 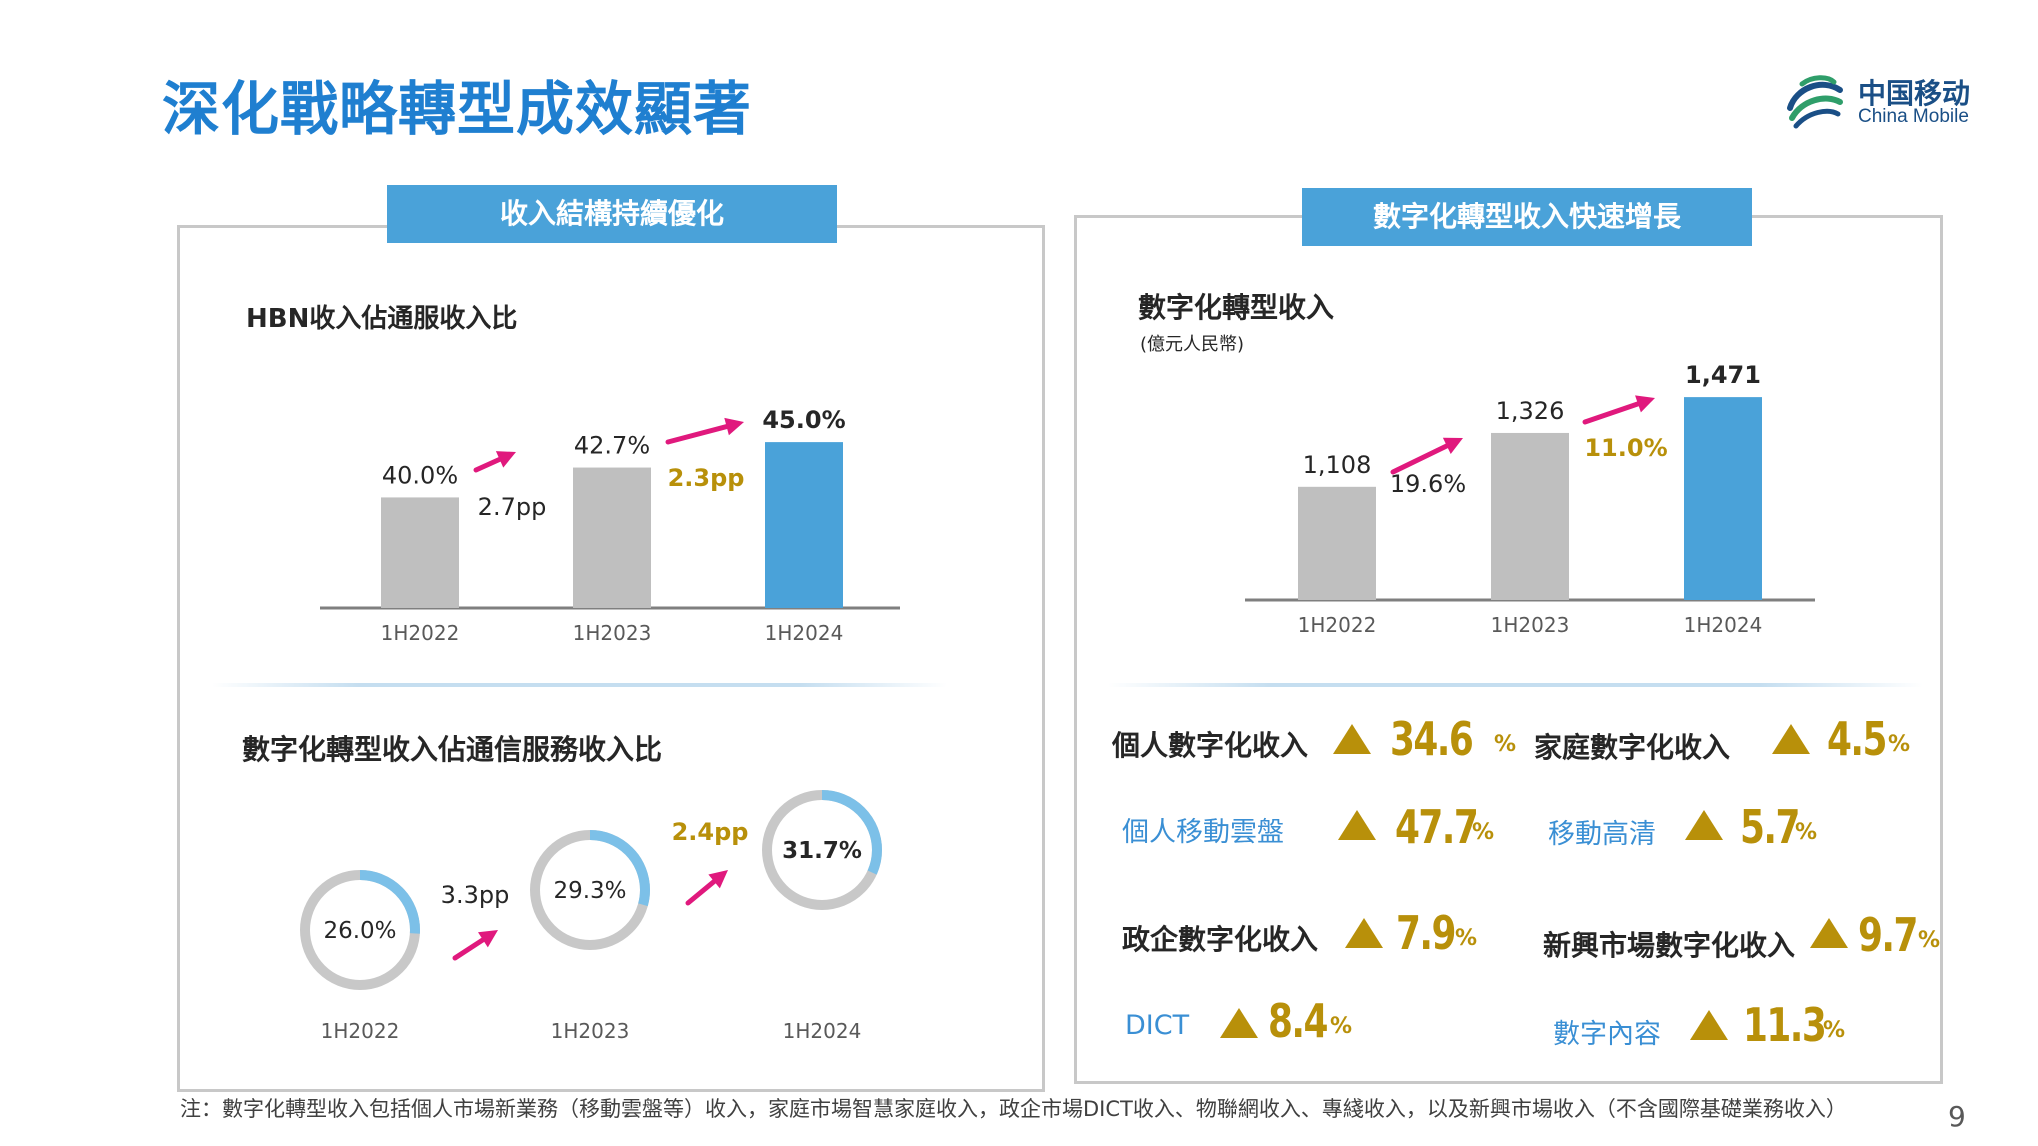 I want to click on digital-share-title: 數字化轉型收入佔通信服務收入比, so click(x=452, y=749).